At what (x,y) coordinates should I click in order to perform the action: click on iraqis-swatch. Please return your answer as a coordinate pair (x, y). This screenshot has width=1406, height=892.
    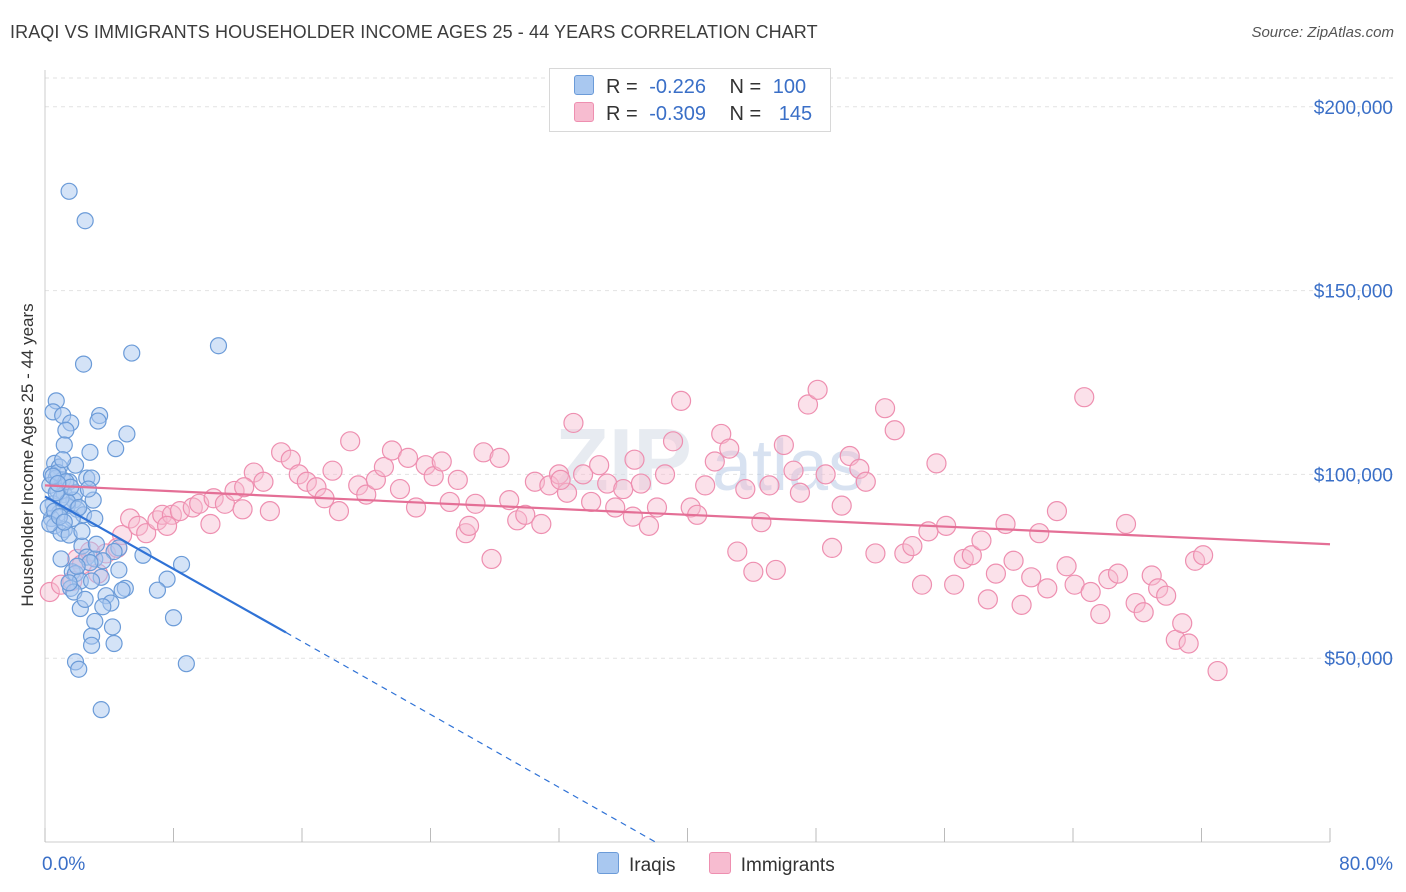
    Looking at the image, I should click on (584, 85).